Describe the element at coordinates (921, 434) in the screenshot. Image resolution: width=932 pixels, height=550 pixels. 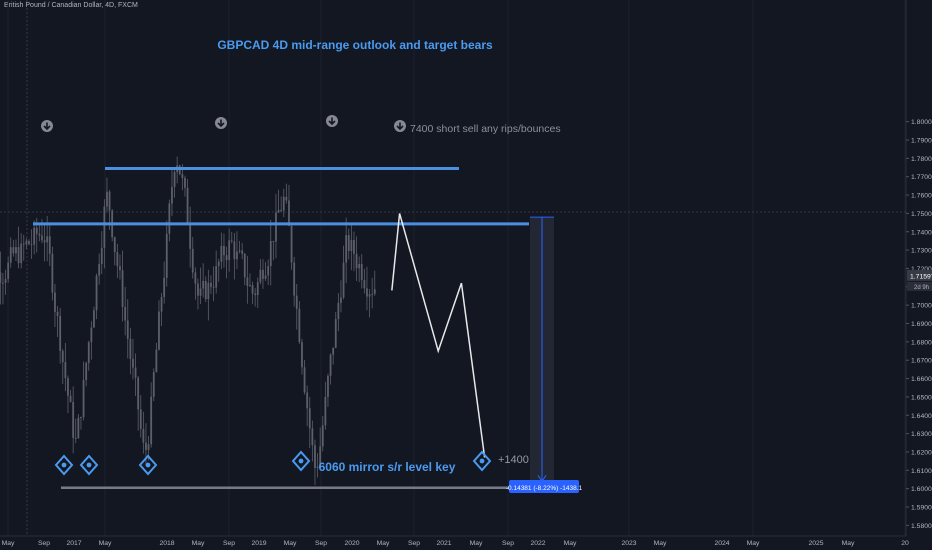
I see `y-tick-label: 1.63000` at that location.